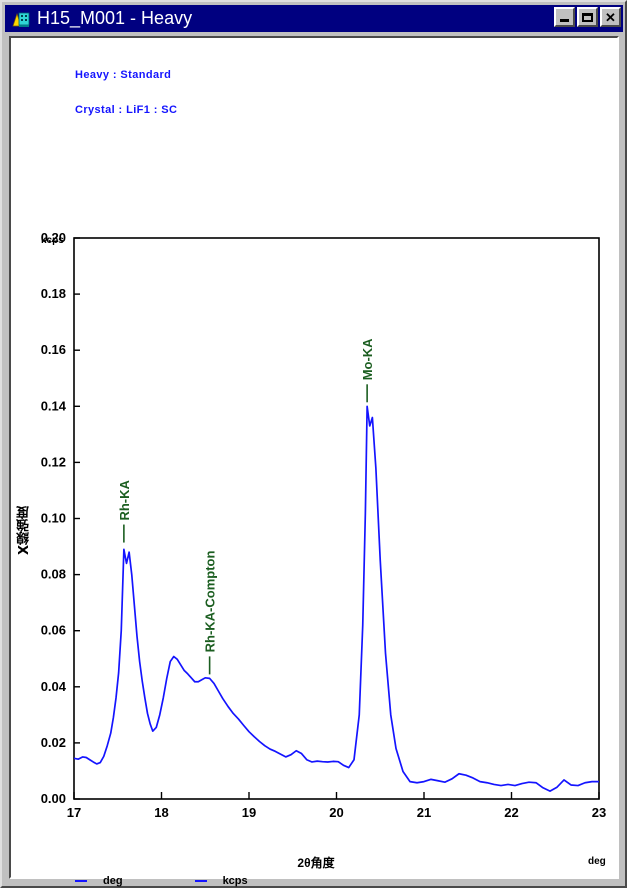  I want to click on svg-text: 18, so click(161, 812).